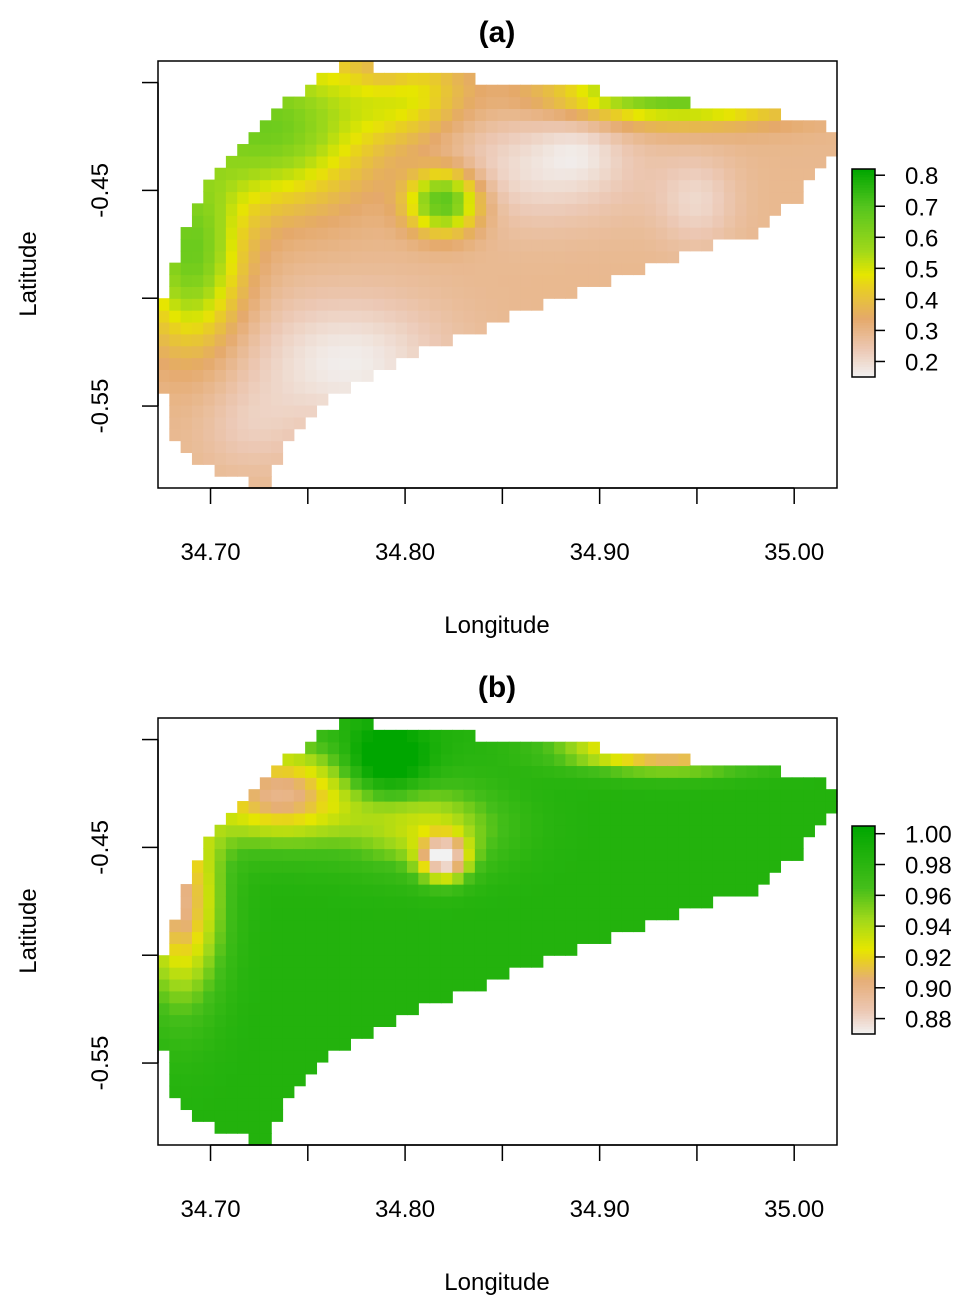  What do you see at coordinates (921, 238) in the screenshot?
I see `legend-tick-label: 0.6` at bounding box center [921, 238].